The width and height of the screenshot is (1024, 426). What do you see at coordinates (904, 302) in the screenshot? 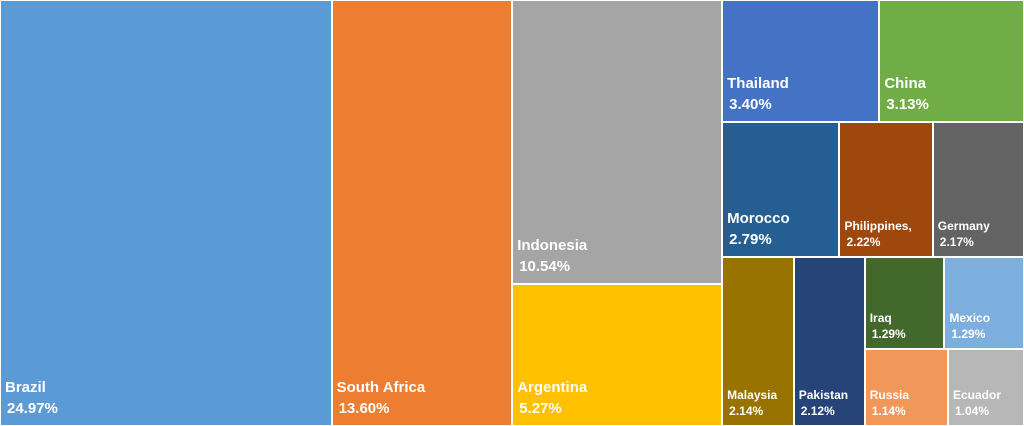
I see `treemap-cell: Iraq 1.29%` at bounding box center [904, 302].